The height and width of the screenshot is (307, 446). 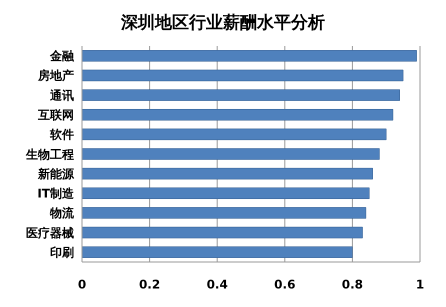 What do you see at coordinates (353, 285) in the screenshot?
I see `x-tick-label: 0.8` at bounding box center [353, 285].